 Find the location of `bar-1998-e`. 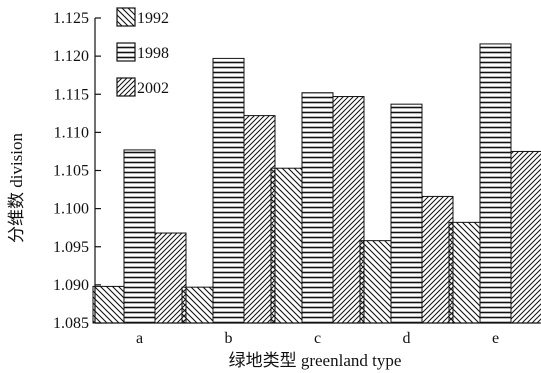

bar-1998-e is located at coordinates (495, 183).